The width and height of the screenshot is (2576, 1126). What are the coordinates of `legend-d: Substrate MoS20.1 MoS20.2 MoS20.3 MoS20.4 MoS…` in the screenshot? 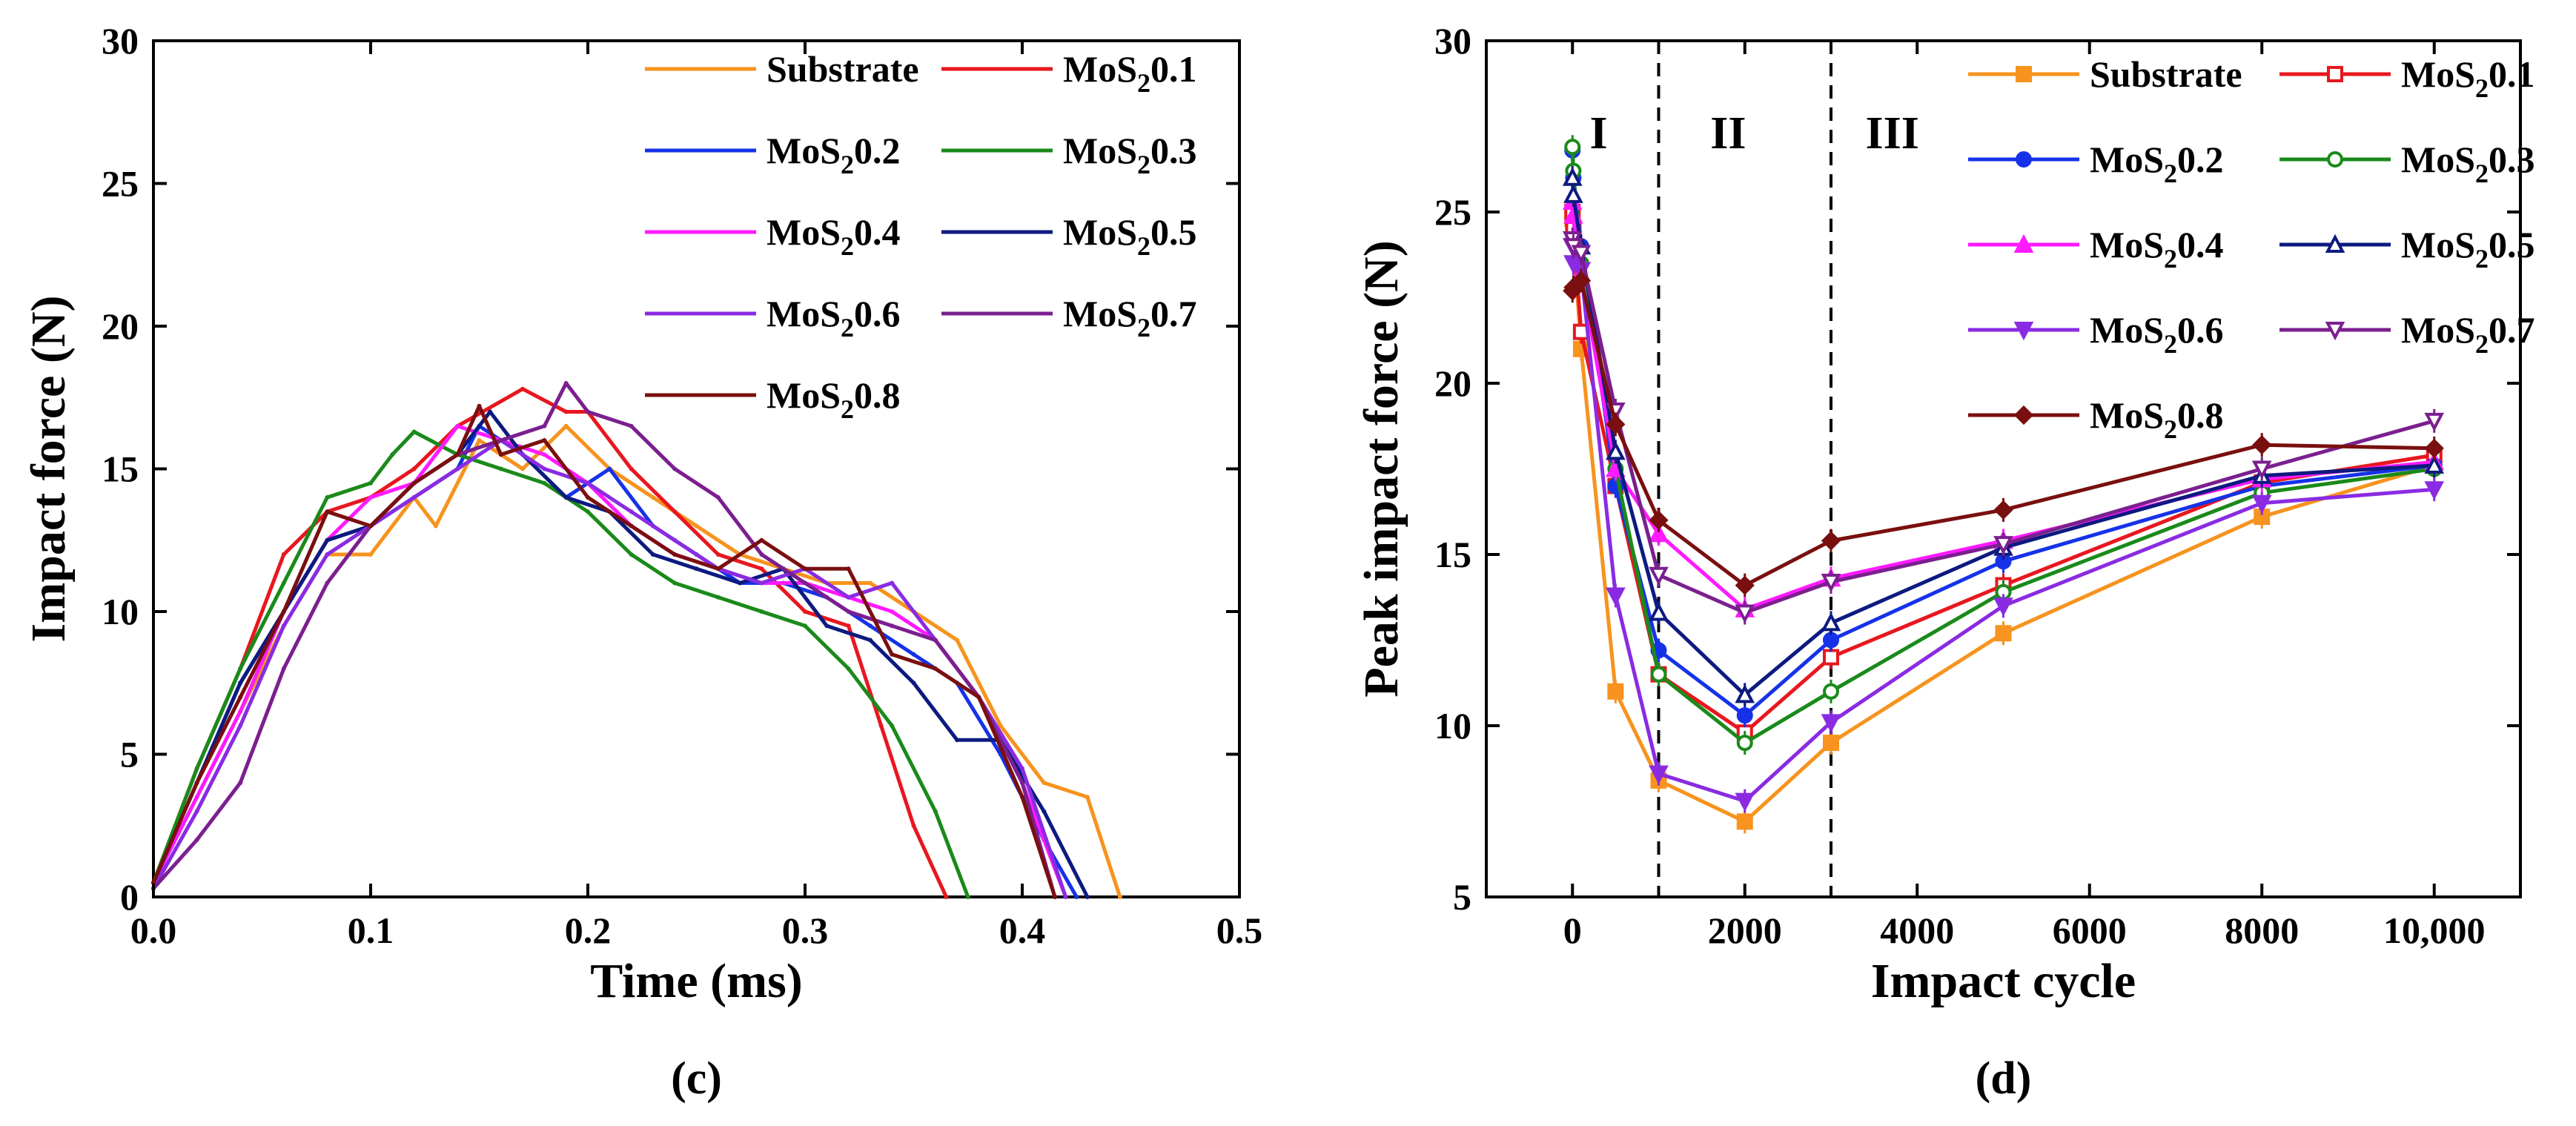 It's located at (2251, 248).